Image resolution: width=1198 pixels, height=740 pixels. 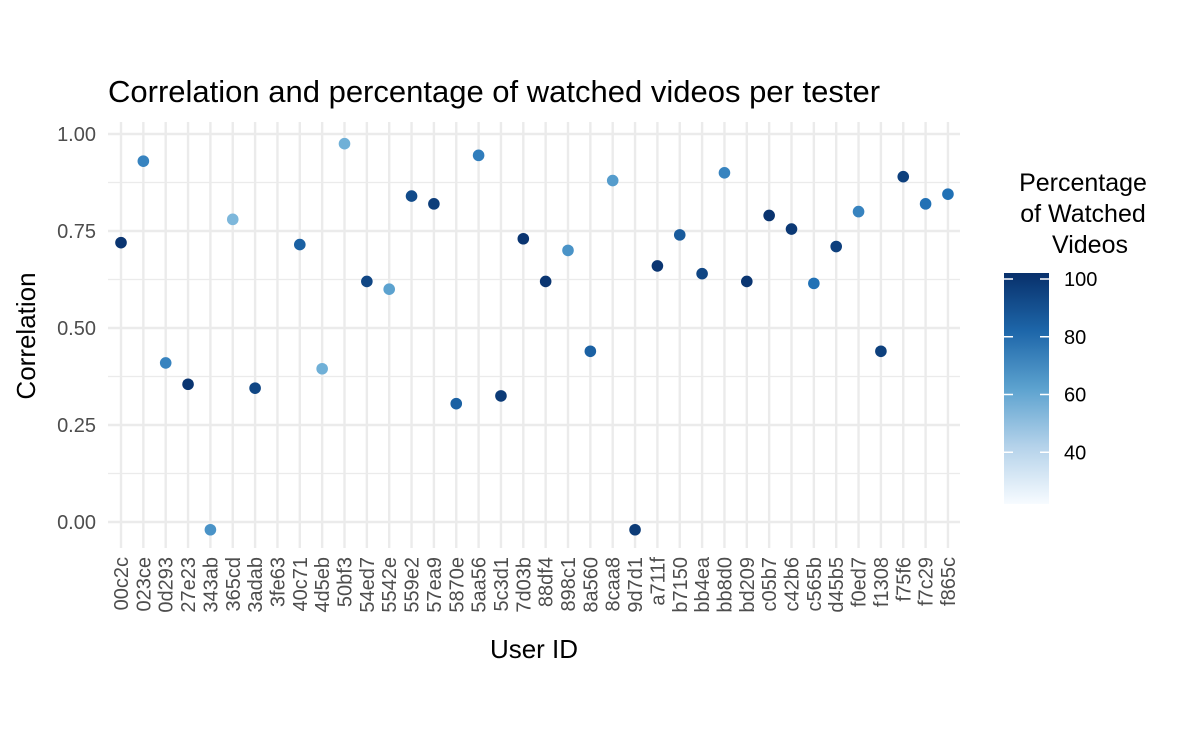 I want to click on x-tick-label: c565b, so click(x=815, y=584).